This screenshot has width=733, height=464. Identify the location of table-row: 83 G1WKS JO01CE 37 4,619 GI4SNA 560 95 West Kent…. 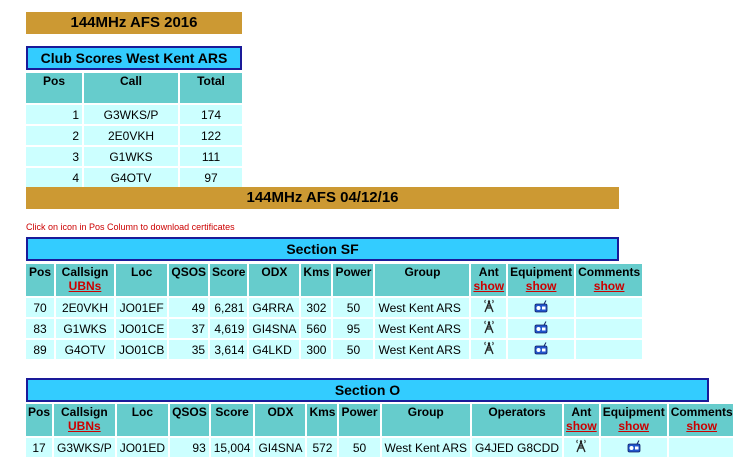
(334, 328).